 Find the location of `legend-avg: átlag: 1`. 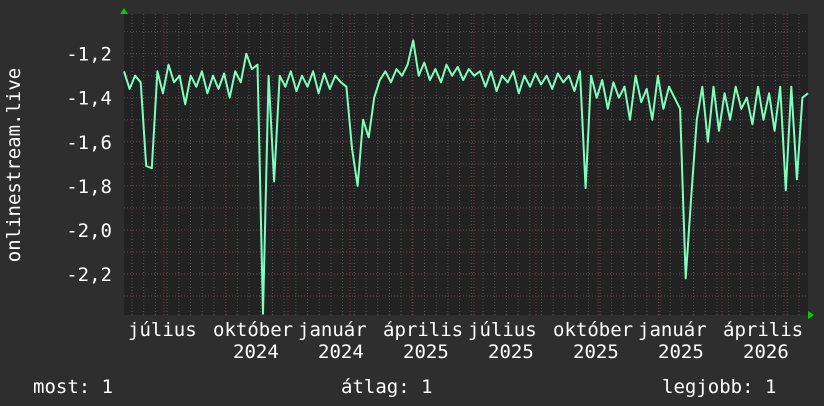

legend-avg: átlag: 1 is located at coordinates (387, 387).